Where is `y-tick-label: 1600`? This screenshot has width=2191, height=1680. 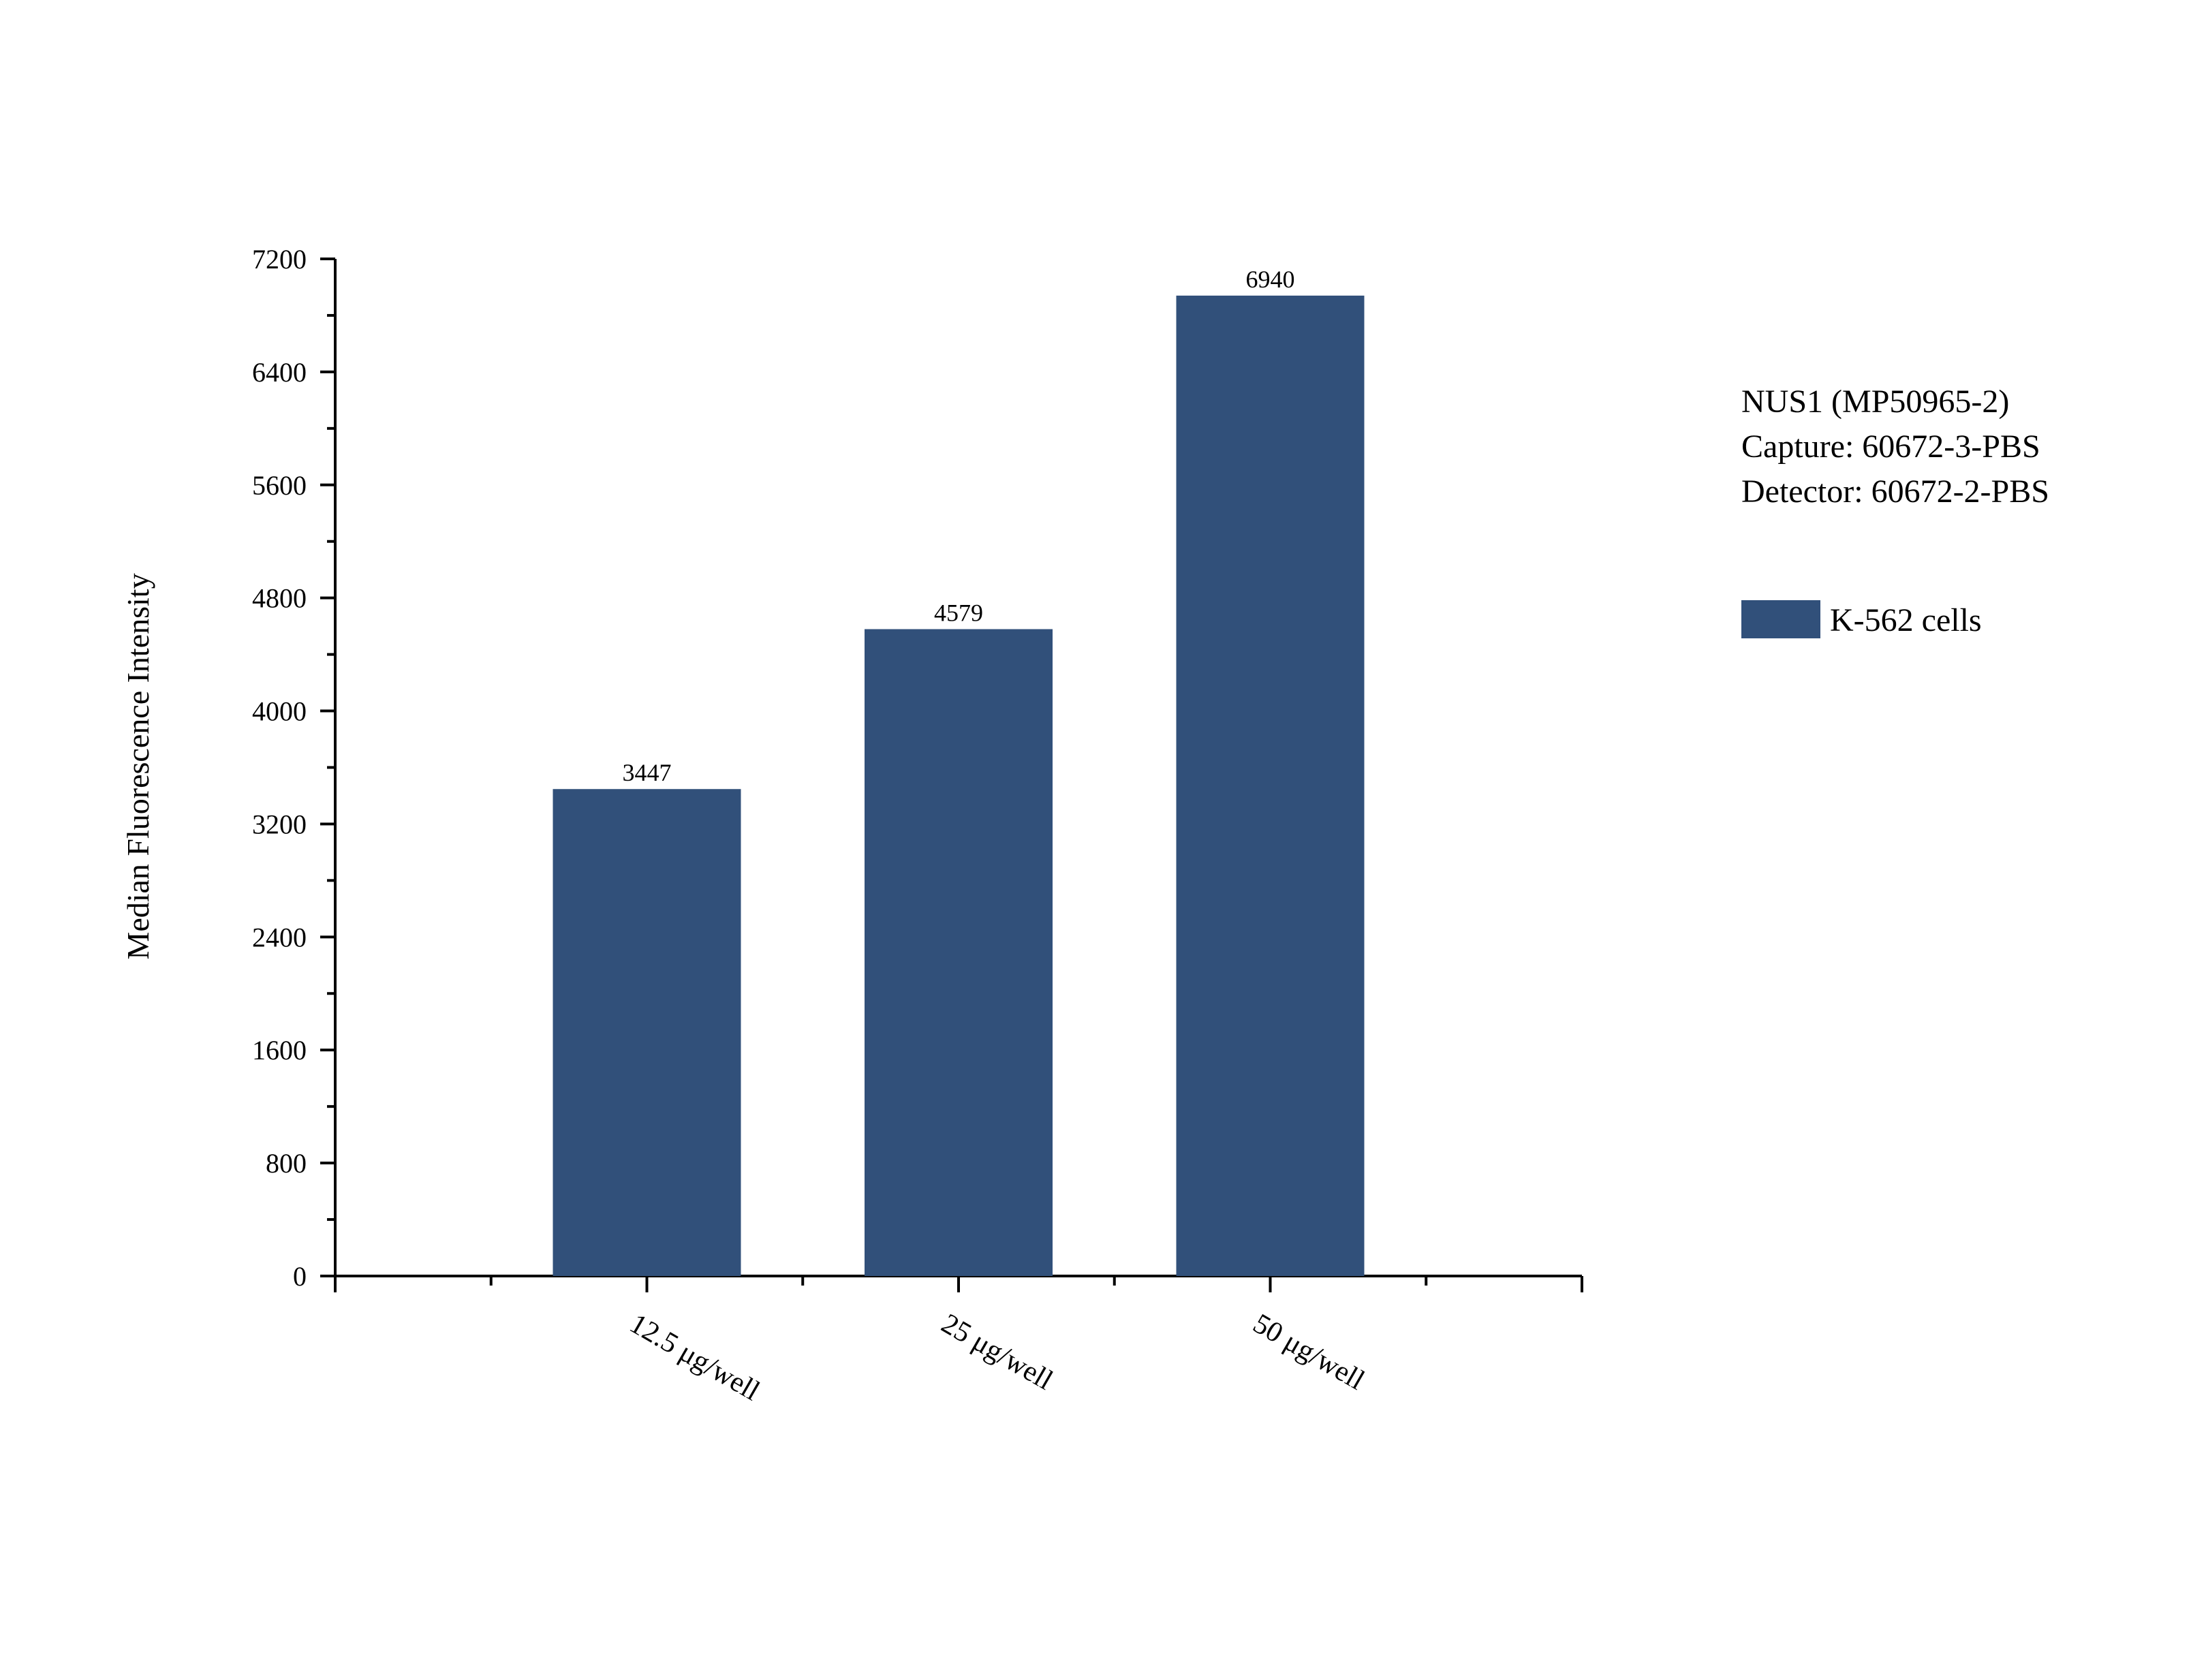 y-tick-label: 1600 is located at coordinates (279, 1050).